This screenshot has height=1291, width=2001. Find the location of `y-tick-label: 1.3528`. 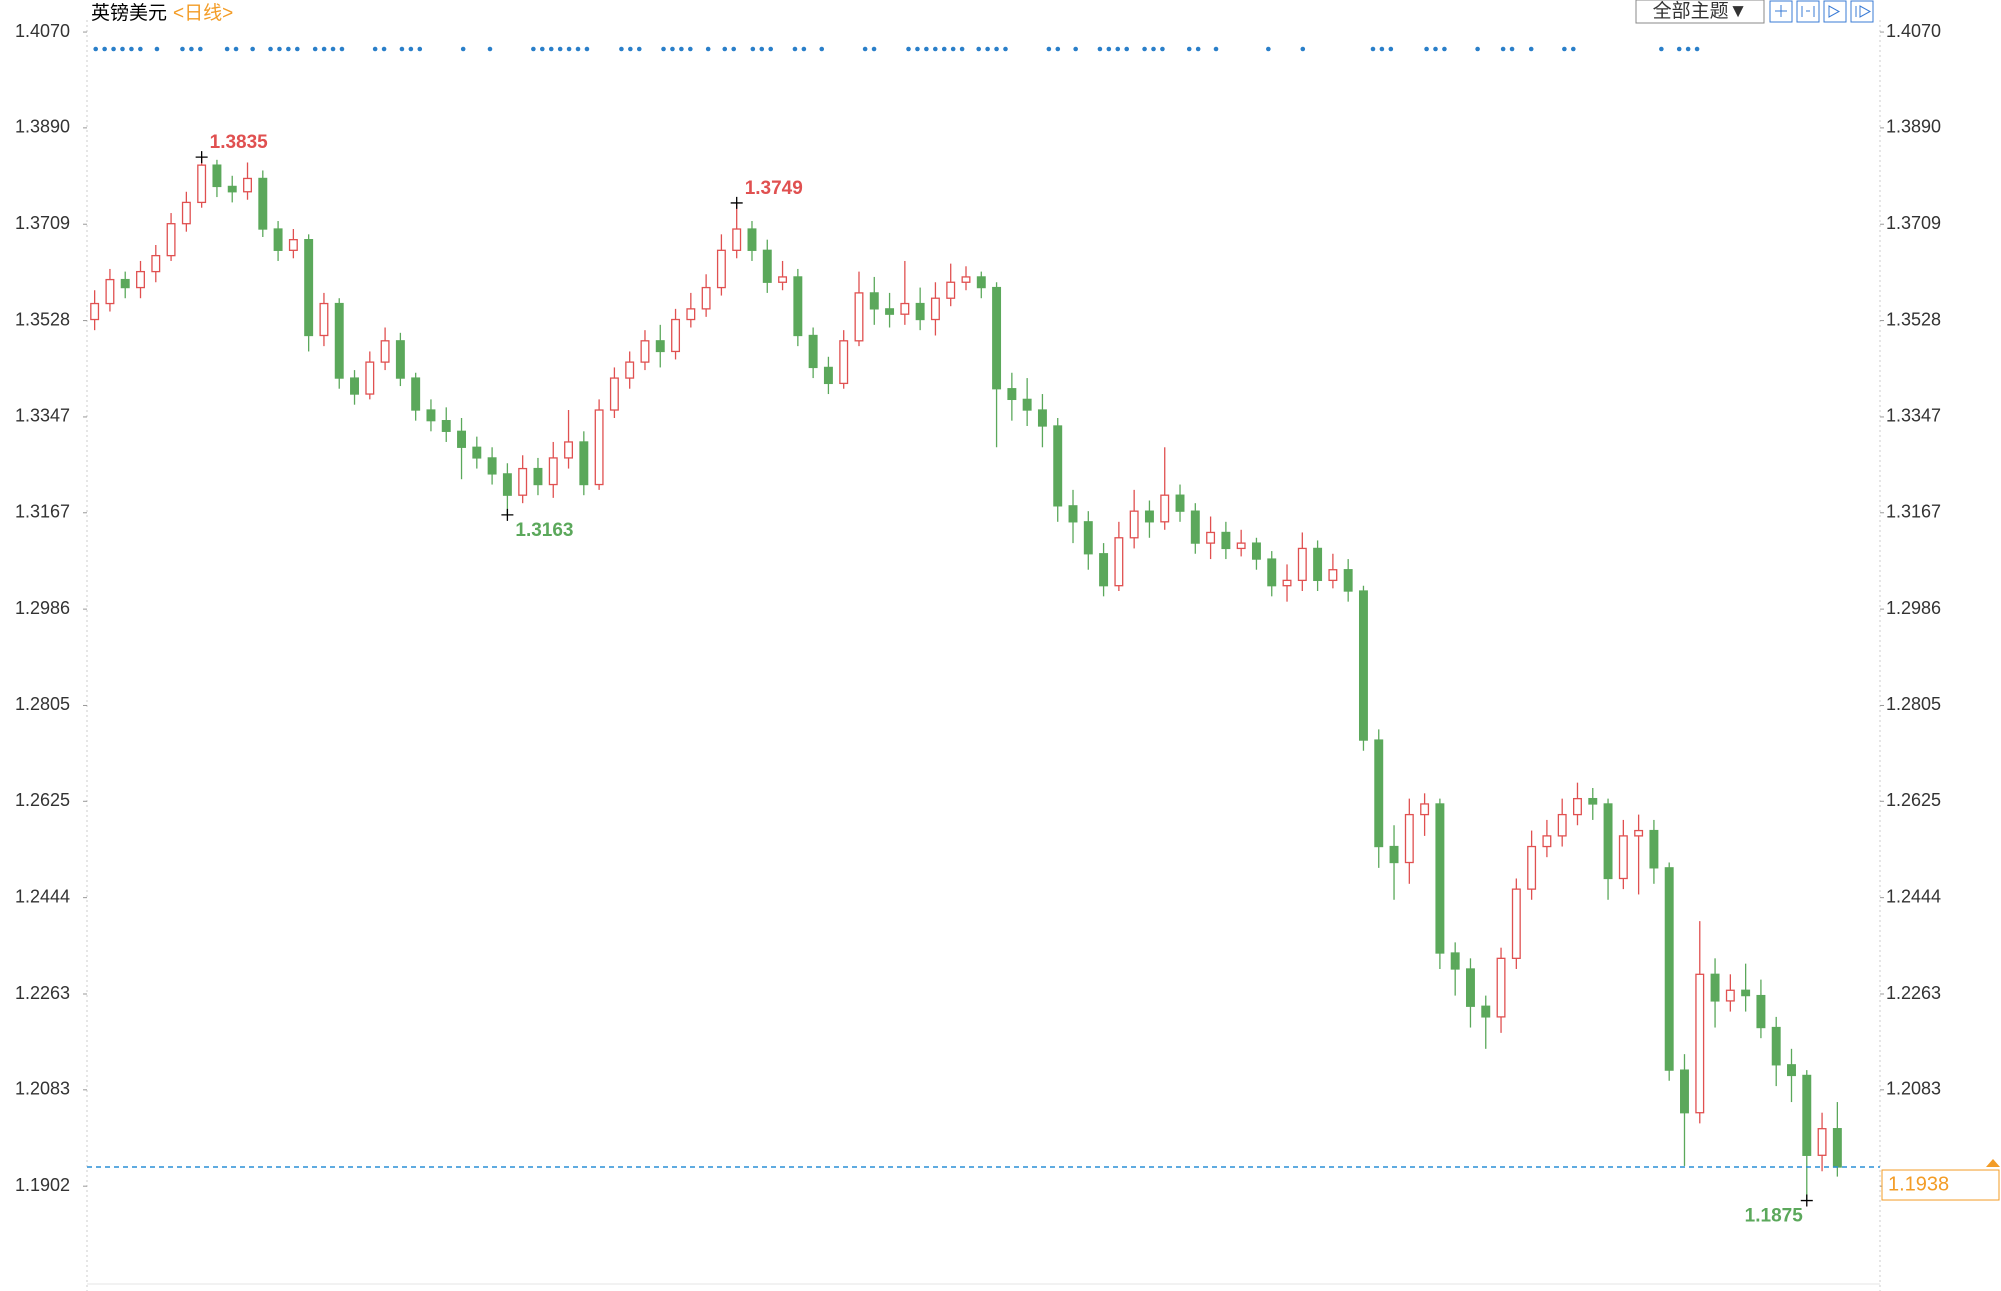

y-tick-label: 1.3528 is located at coordinates (42, 319).